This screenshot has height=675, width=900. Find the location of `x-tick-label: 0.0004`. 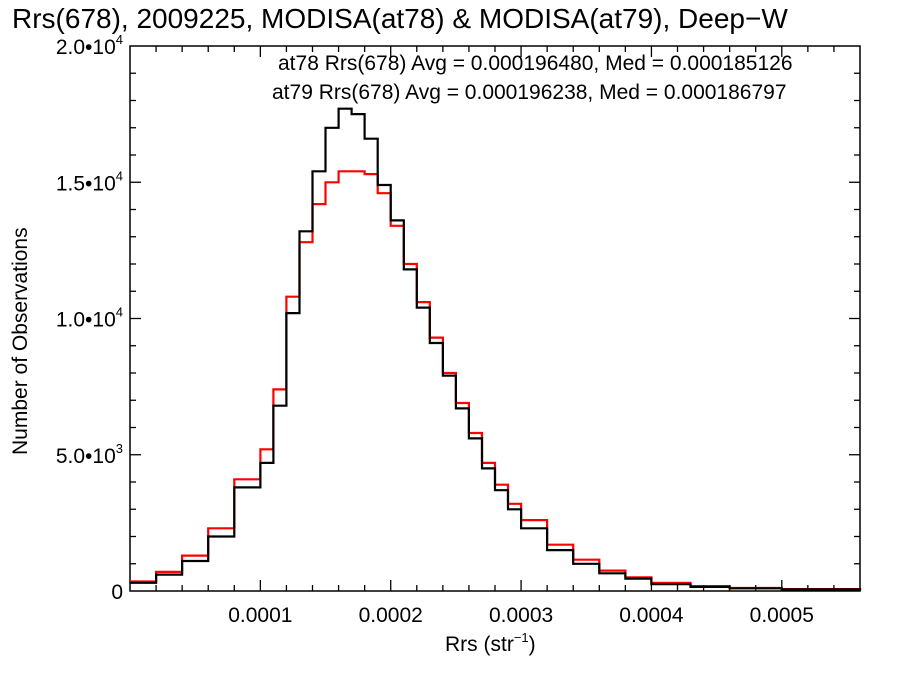

x-tick-label: 0.0004 is located at coordinates (651, 615).